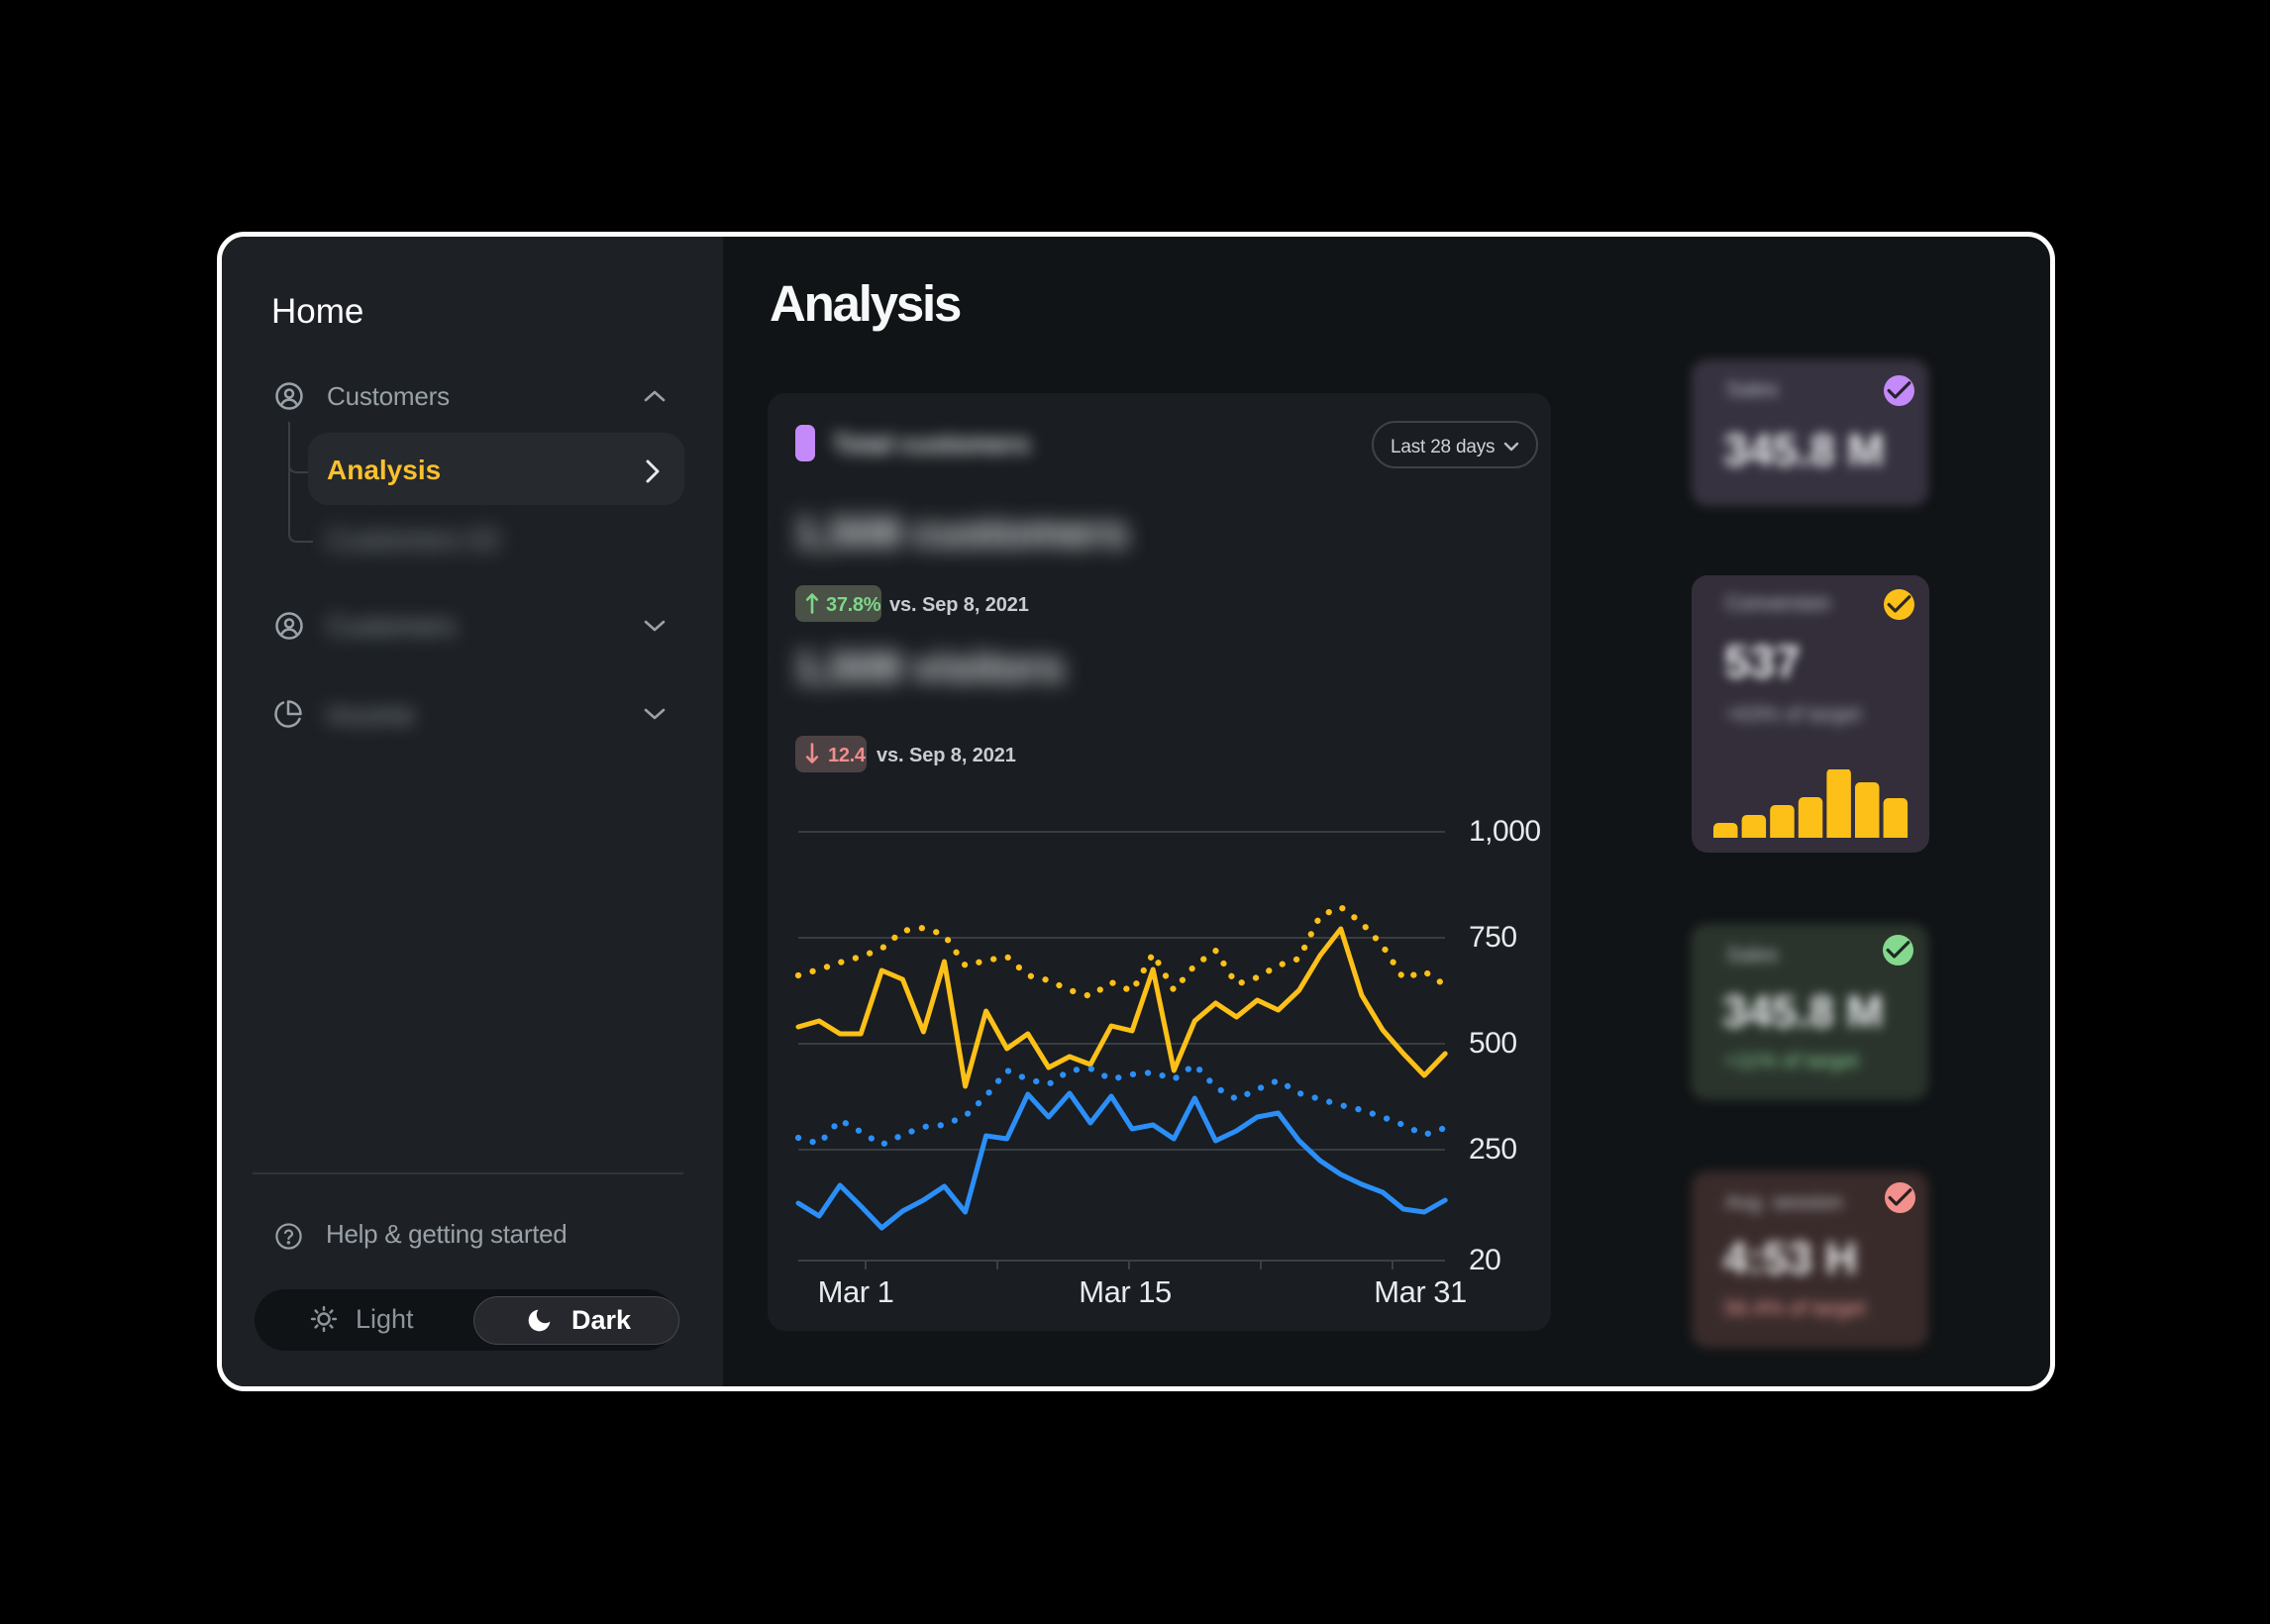 Image resolution: width=2270 pixels, height=1624 pixels. Describe the element at coordinates (1484, 1260) in the screenshot. I see `svg-text: 20` at that location.